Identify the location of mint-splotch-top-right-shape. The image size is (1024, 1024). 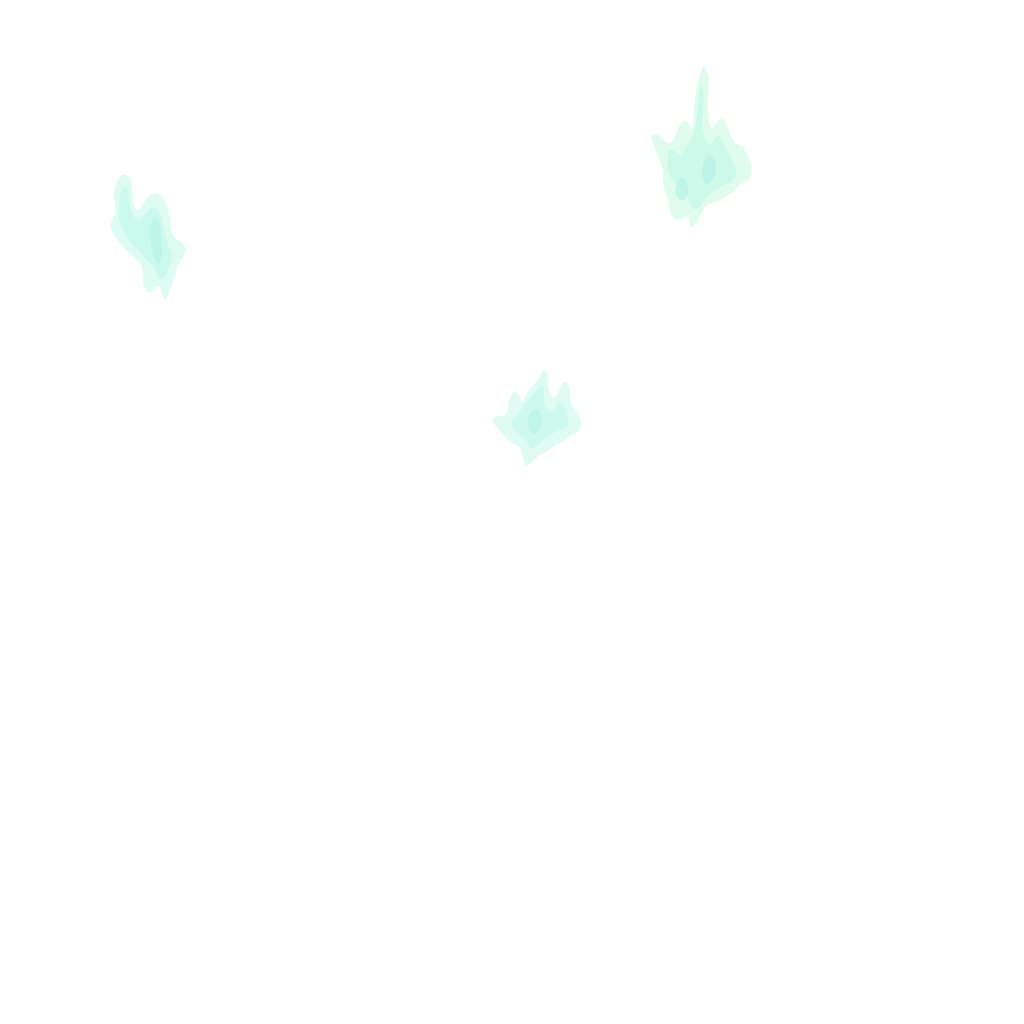
(701, 147).